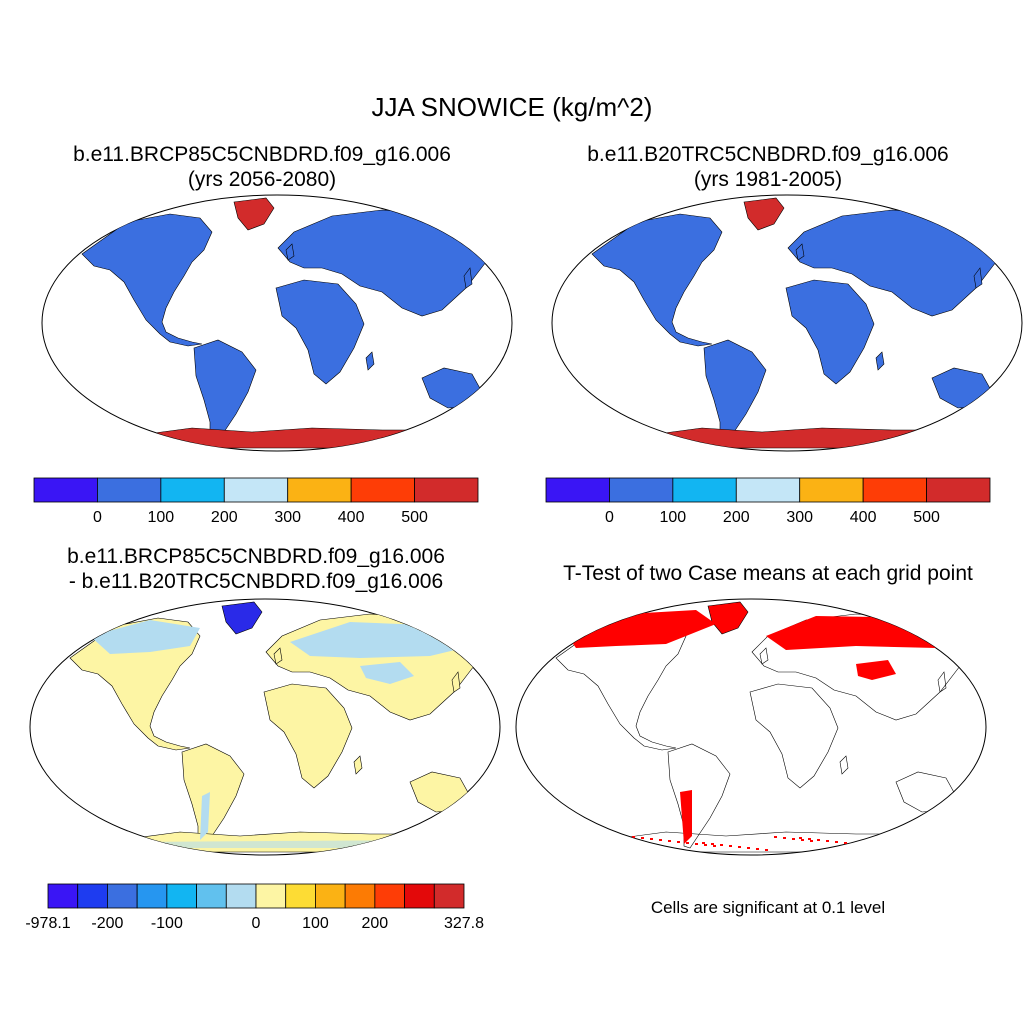 Image resolution: width=1024 pixels, height=1024 pixels. What do you see at coordinates (387, 673) in the screenshot?
I see `tibet-band` at bounding box center [387, 673].